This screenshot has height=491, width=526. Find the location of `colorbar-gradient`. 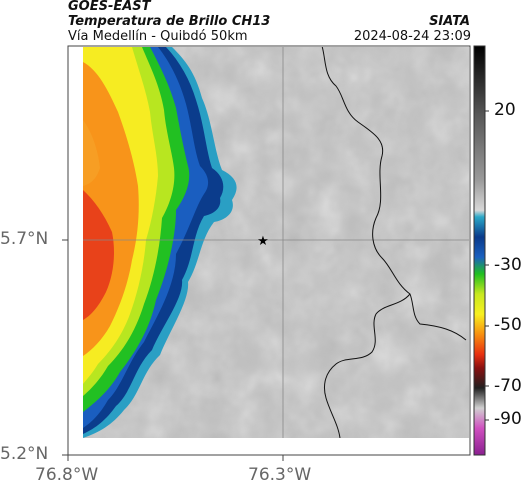

colorbar-gradient is located at coordinates (479, 250).